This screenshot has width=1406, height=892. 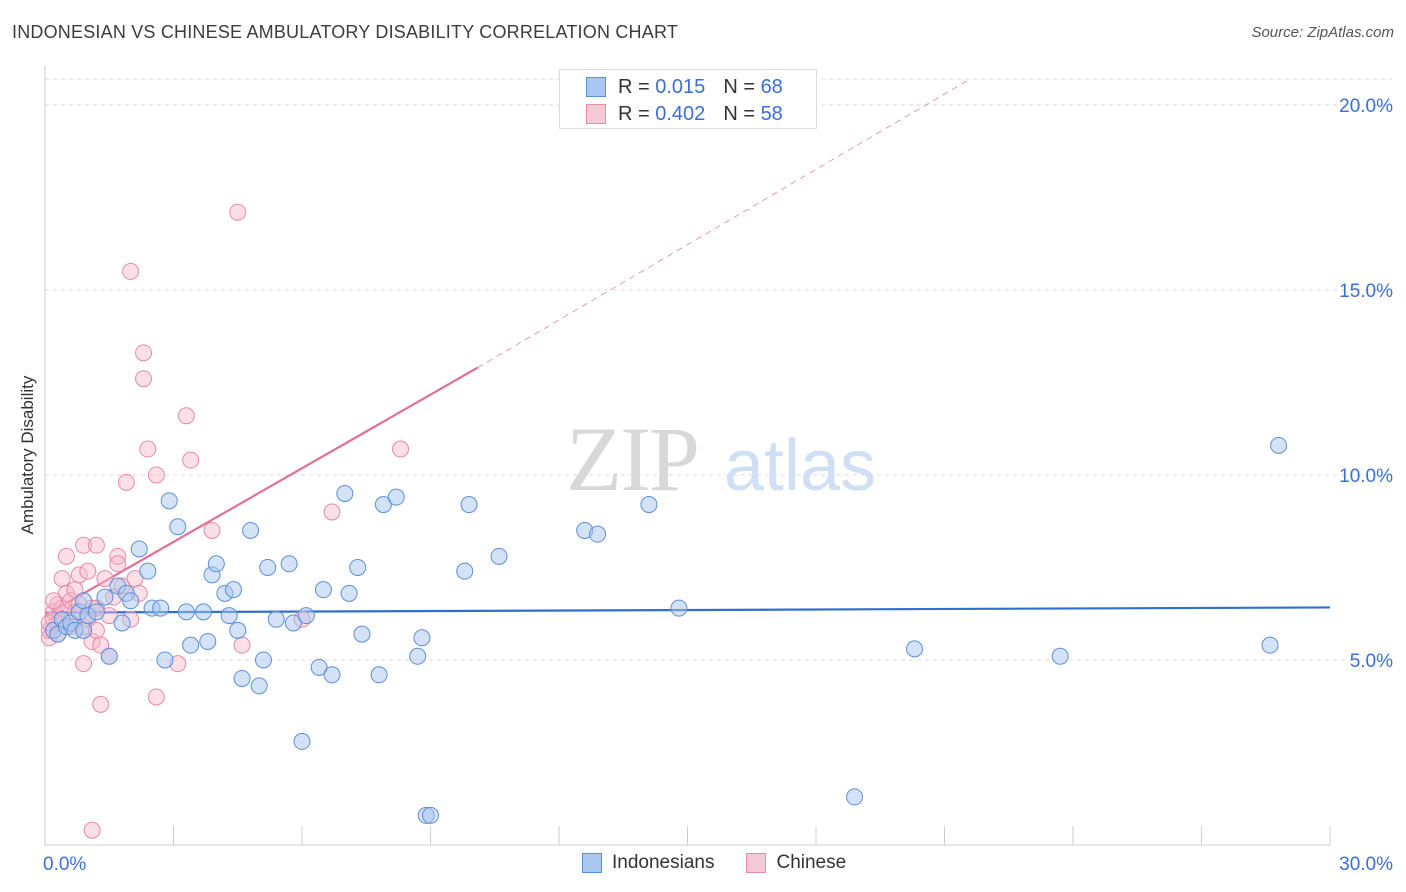 What do you see at coordinates (1366, 864) in the screenshot?
I see `x-tick-label: 30.0%` at bounding box center [1366, 864].